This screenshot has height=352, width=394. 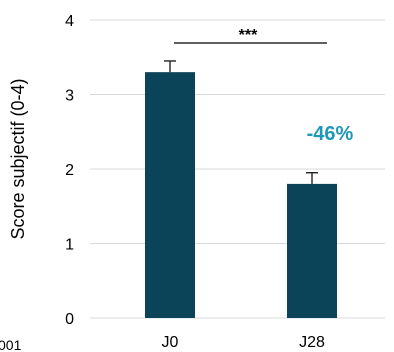 What do you see at coordinates (312, 342) in the screenshot?
I see `x-tick-label: J28` at bounding box center [312, 342].